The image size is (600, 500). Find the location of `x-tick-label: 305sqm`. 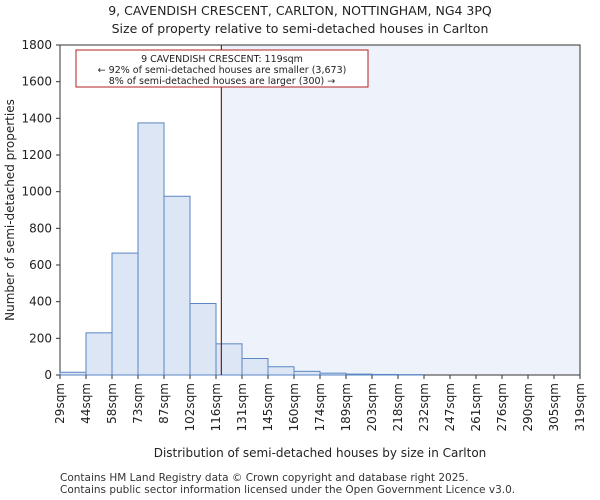

x-tick-label: 305sqm is located at coordinates (554, 407).